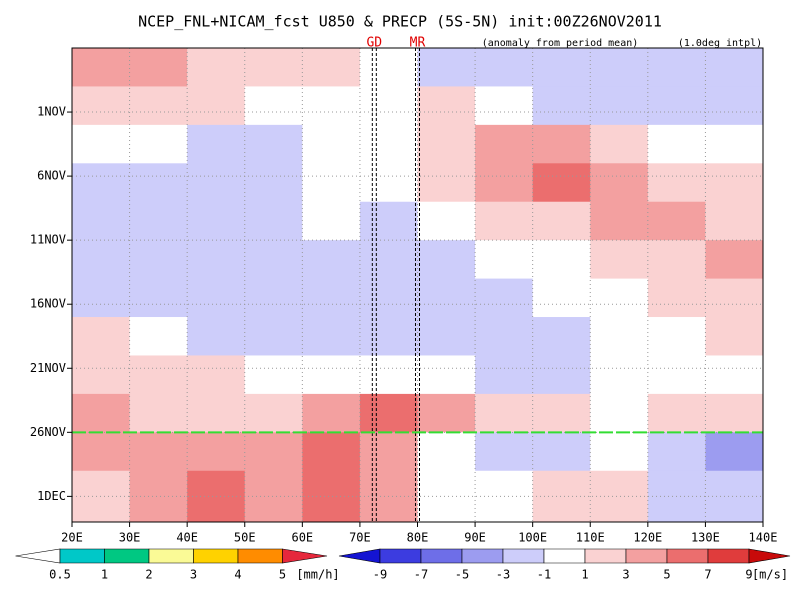 Image resolution: width=800 pixels, height=600 pixels. I want to click on marker-label: MR, so click(418, 43).